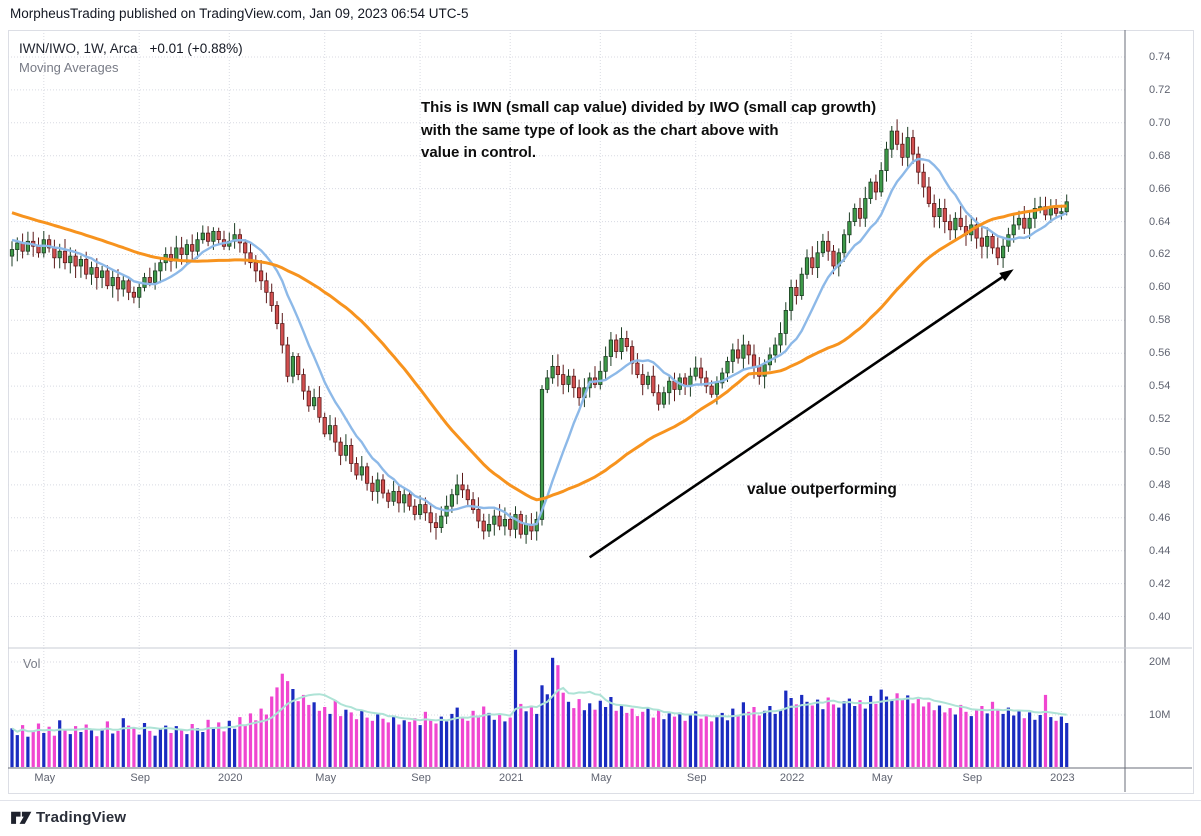 The height and width of the screenshot is (836, 1201). I want to click on indicator-legend: Moving Averages, so click(69, 67).